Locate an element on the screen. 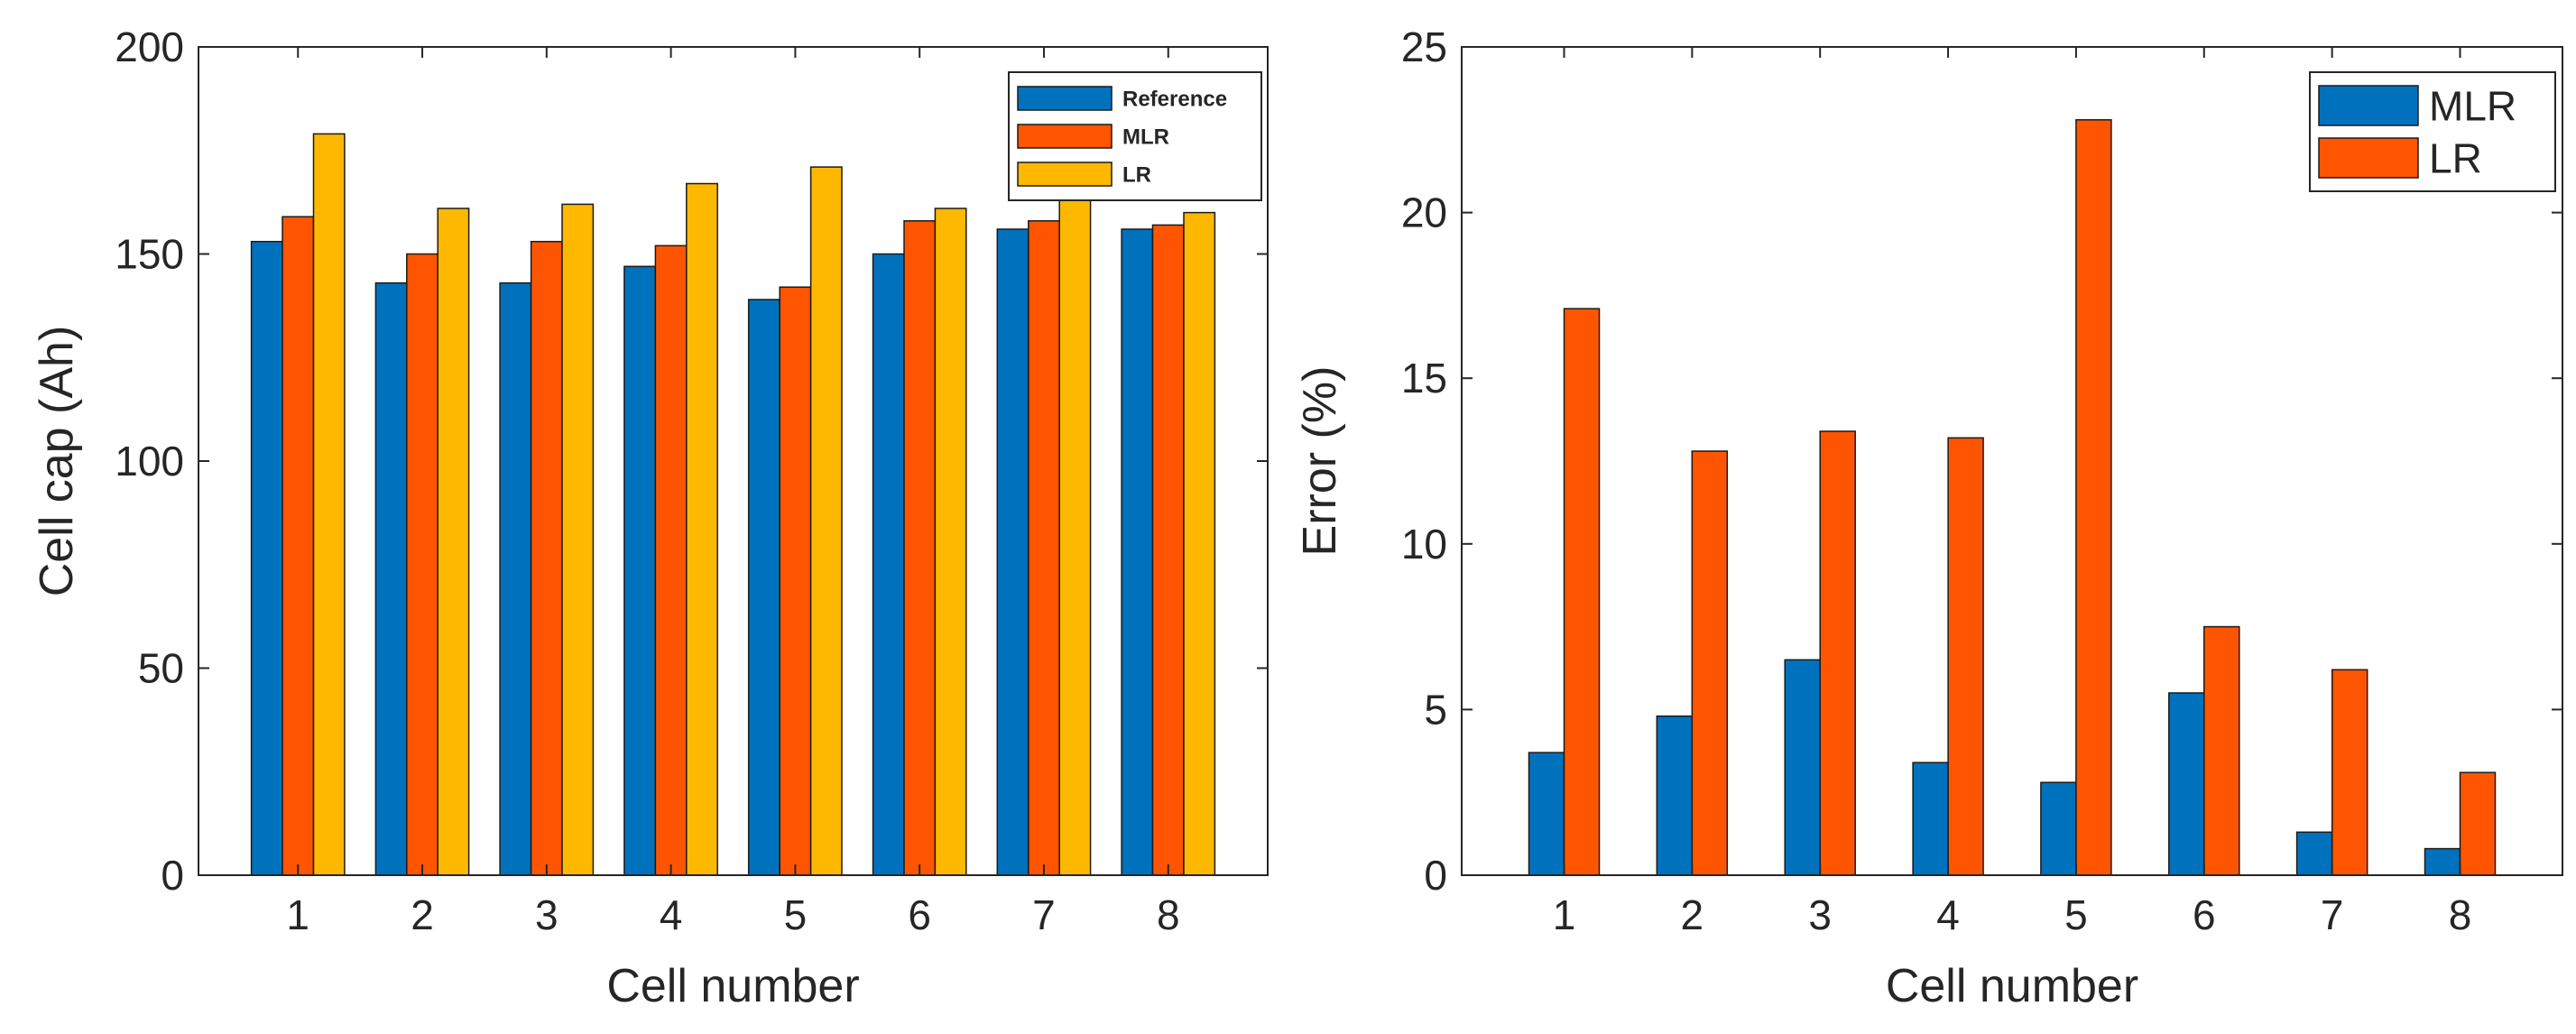 Image resolution: width=2576 pixels, height=1034 pixels. y-tick-label: 25 is located at coordinates (1424, 46).